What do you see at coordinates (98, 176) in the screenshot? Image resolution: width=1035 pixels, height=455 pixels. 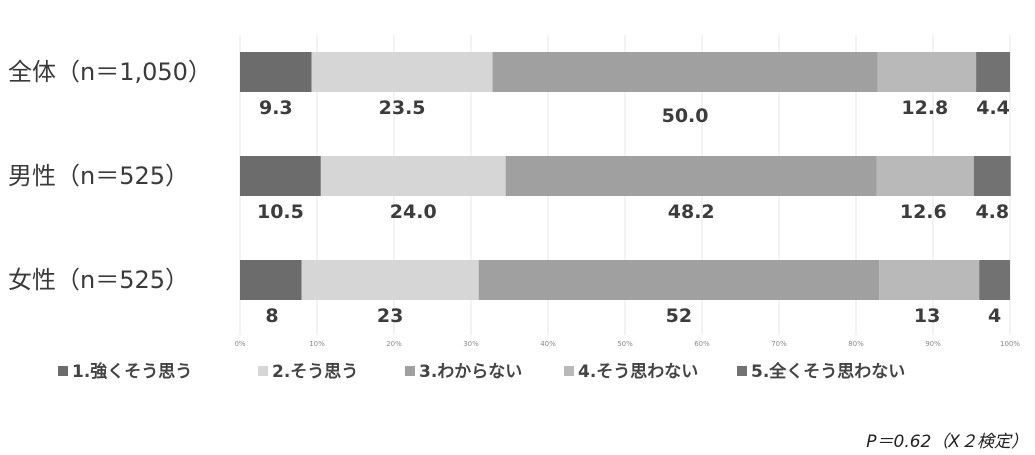 I see `category-label: 男性（n＝525）` at bounding box center [98, 176].